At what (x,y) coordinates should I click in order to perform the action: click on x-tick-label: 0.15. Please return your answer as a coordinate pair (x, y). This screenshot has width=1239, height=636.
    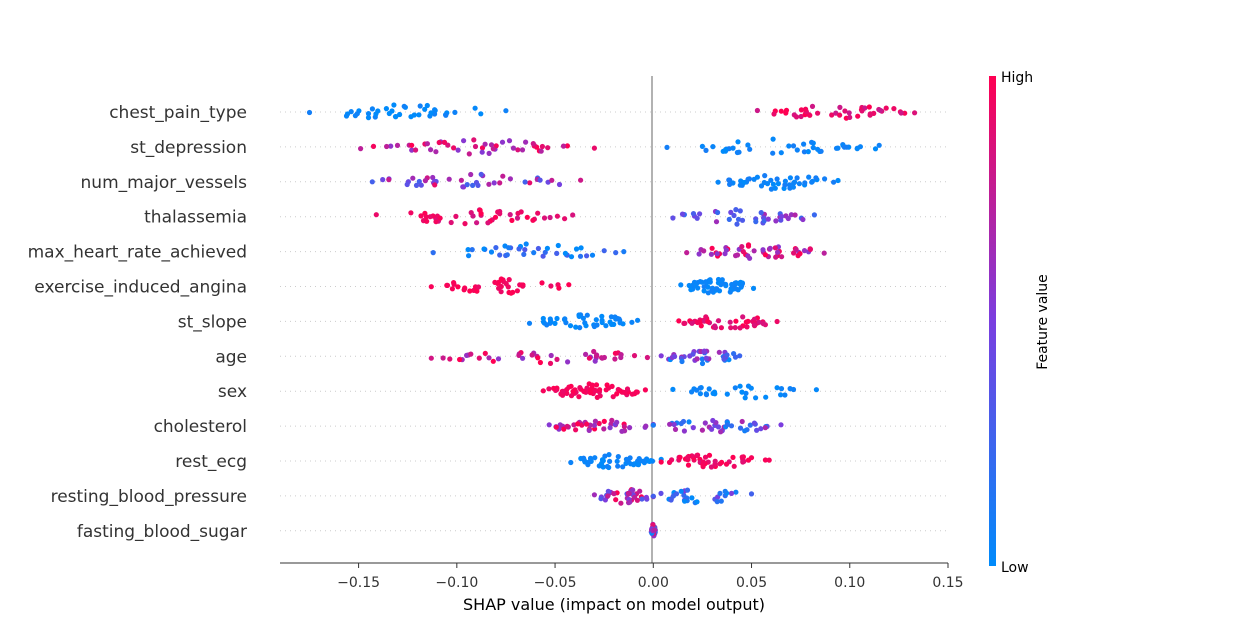
    Looking at the image, I should click on (947, 583).